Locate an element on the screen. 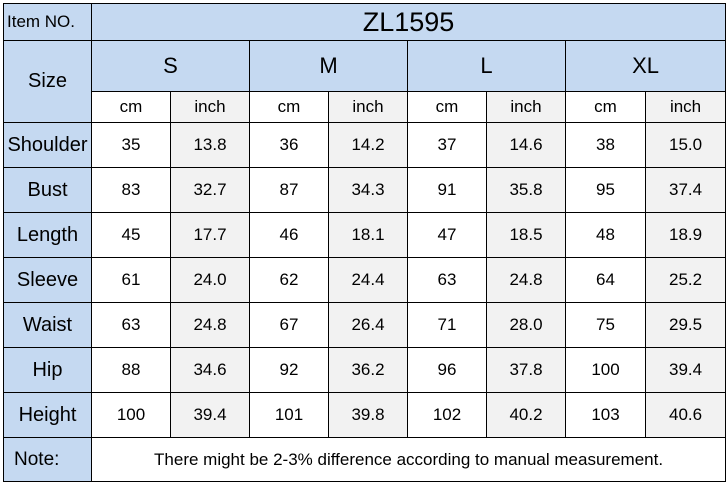  measurement-label: Height is located at coordinates (47, 415).